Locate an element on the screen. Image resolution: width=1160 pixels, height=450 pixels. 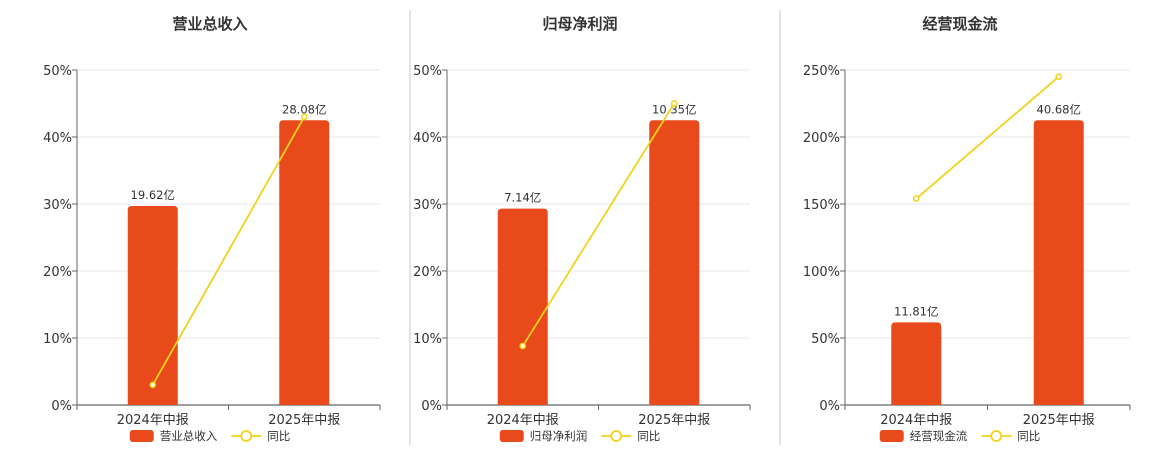
bar-data-label: 19.62亿 is located at coordinates (153, 195).